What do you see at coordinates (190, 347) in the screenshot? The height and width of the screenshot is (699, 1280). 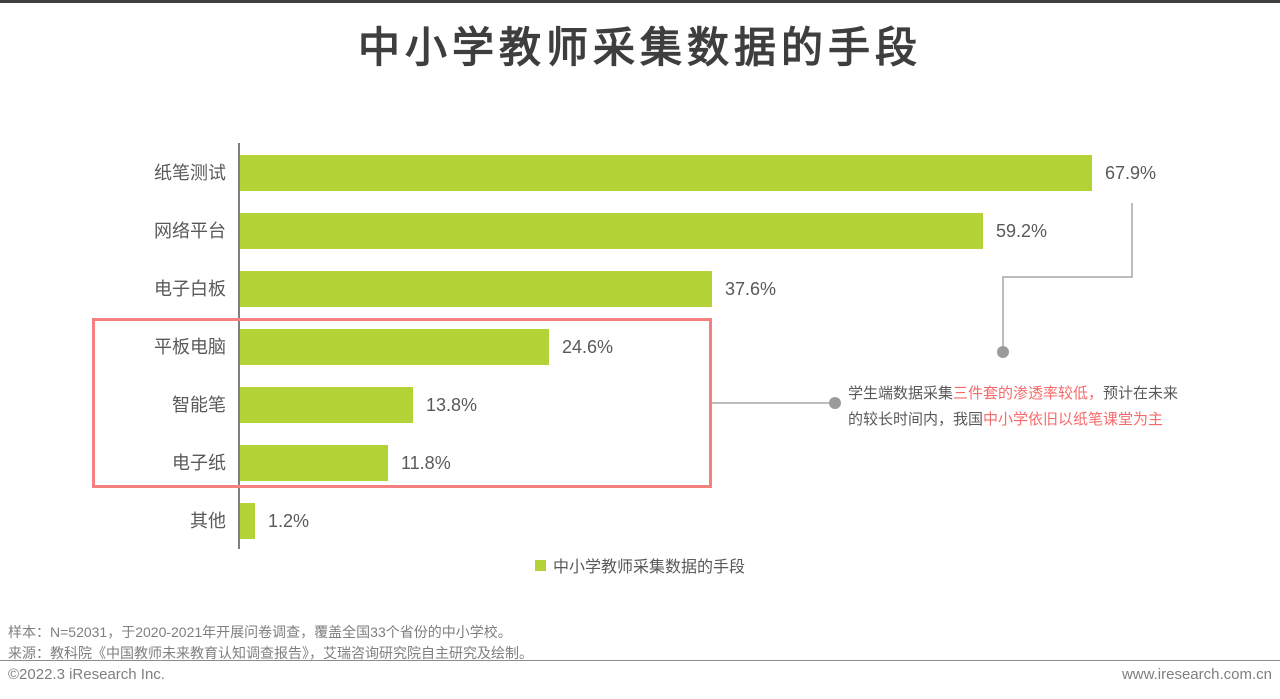 I see `category-label: 平板电脑` at bounding box center [190, 347].